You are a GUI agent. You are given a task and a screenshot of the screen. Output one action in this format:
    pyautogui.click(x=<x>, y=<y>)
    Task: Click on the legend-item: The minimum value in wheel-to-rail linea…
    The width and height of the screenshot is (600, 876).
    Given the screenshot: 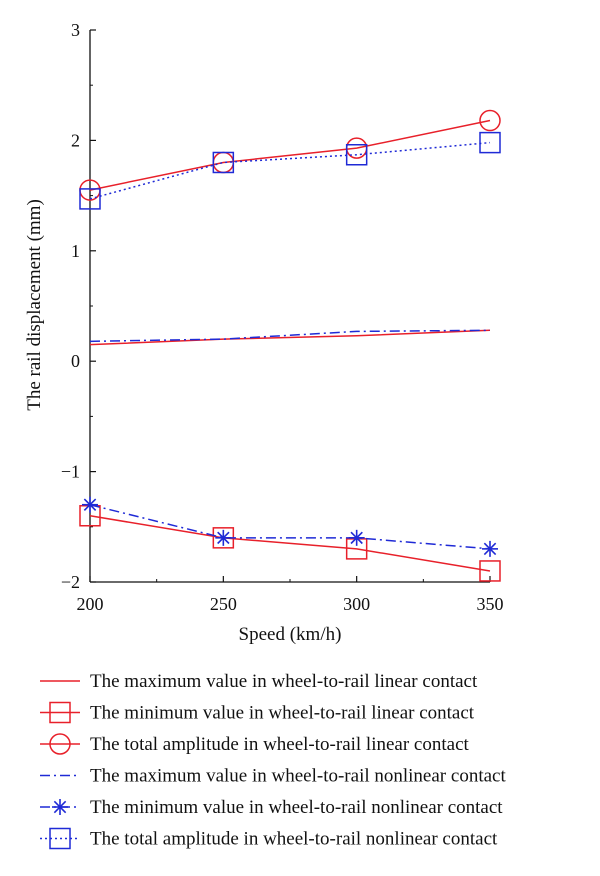 What is the action you would take?
    pyautogui.click(x=257, y=712)
    